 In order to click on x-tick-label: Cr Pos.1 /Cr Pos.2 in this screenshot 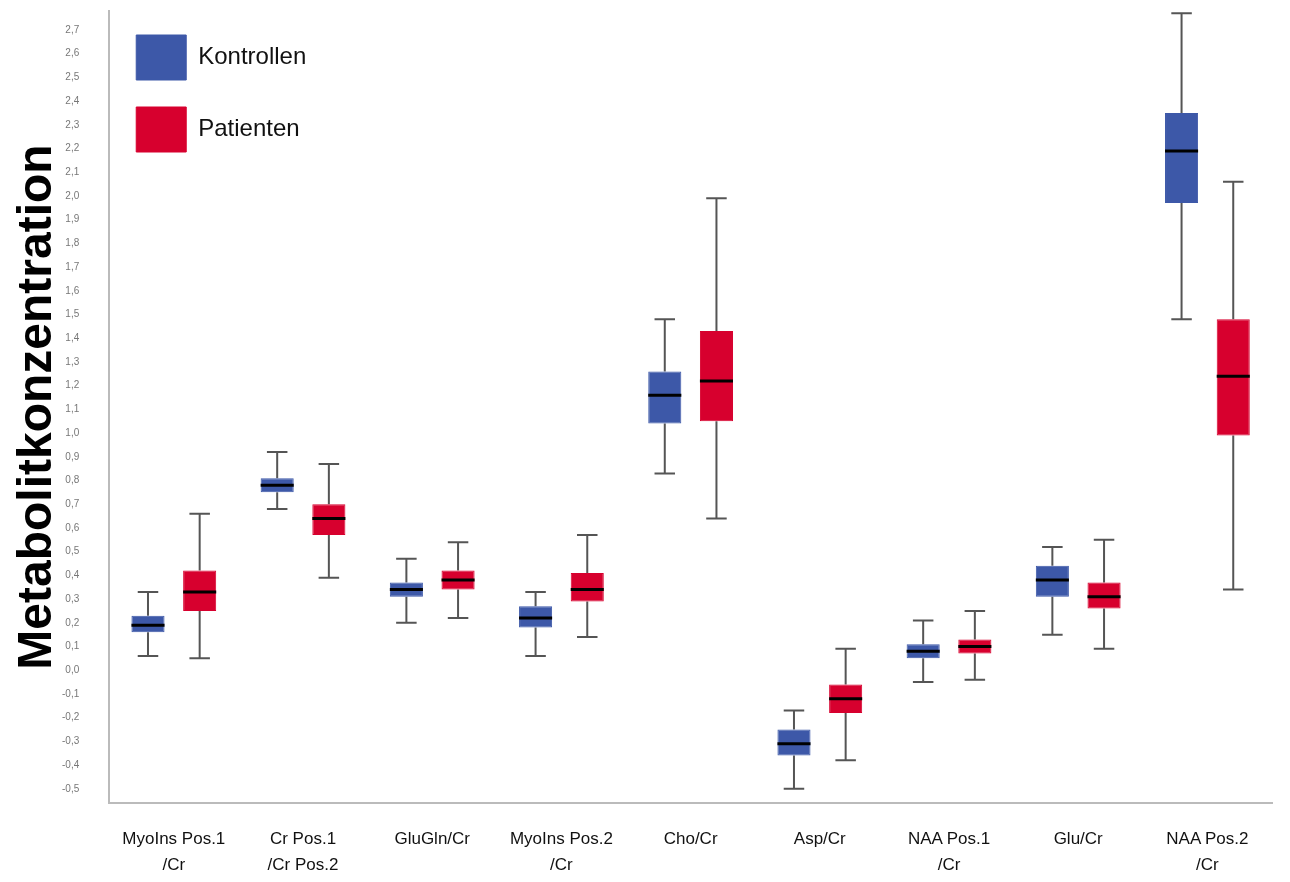, I will do `click(303, 851)`.